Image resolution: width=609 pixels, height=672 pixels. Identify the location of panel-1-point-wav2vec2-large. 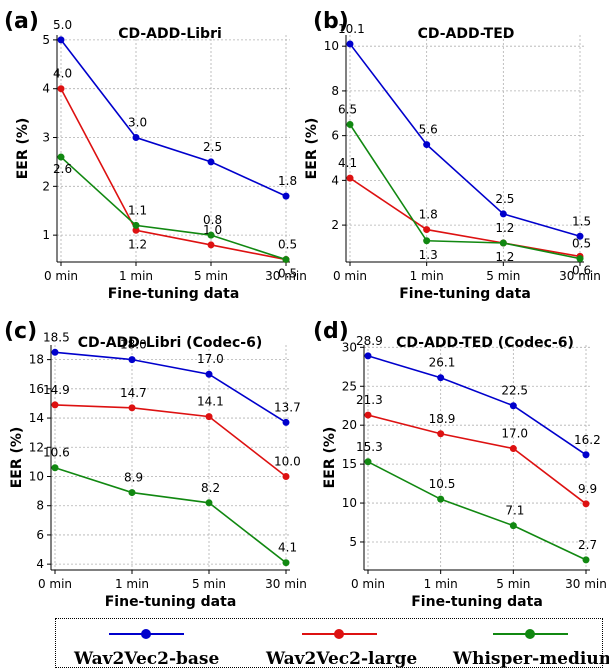
(427, 230).